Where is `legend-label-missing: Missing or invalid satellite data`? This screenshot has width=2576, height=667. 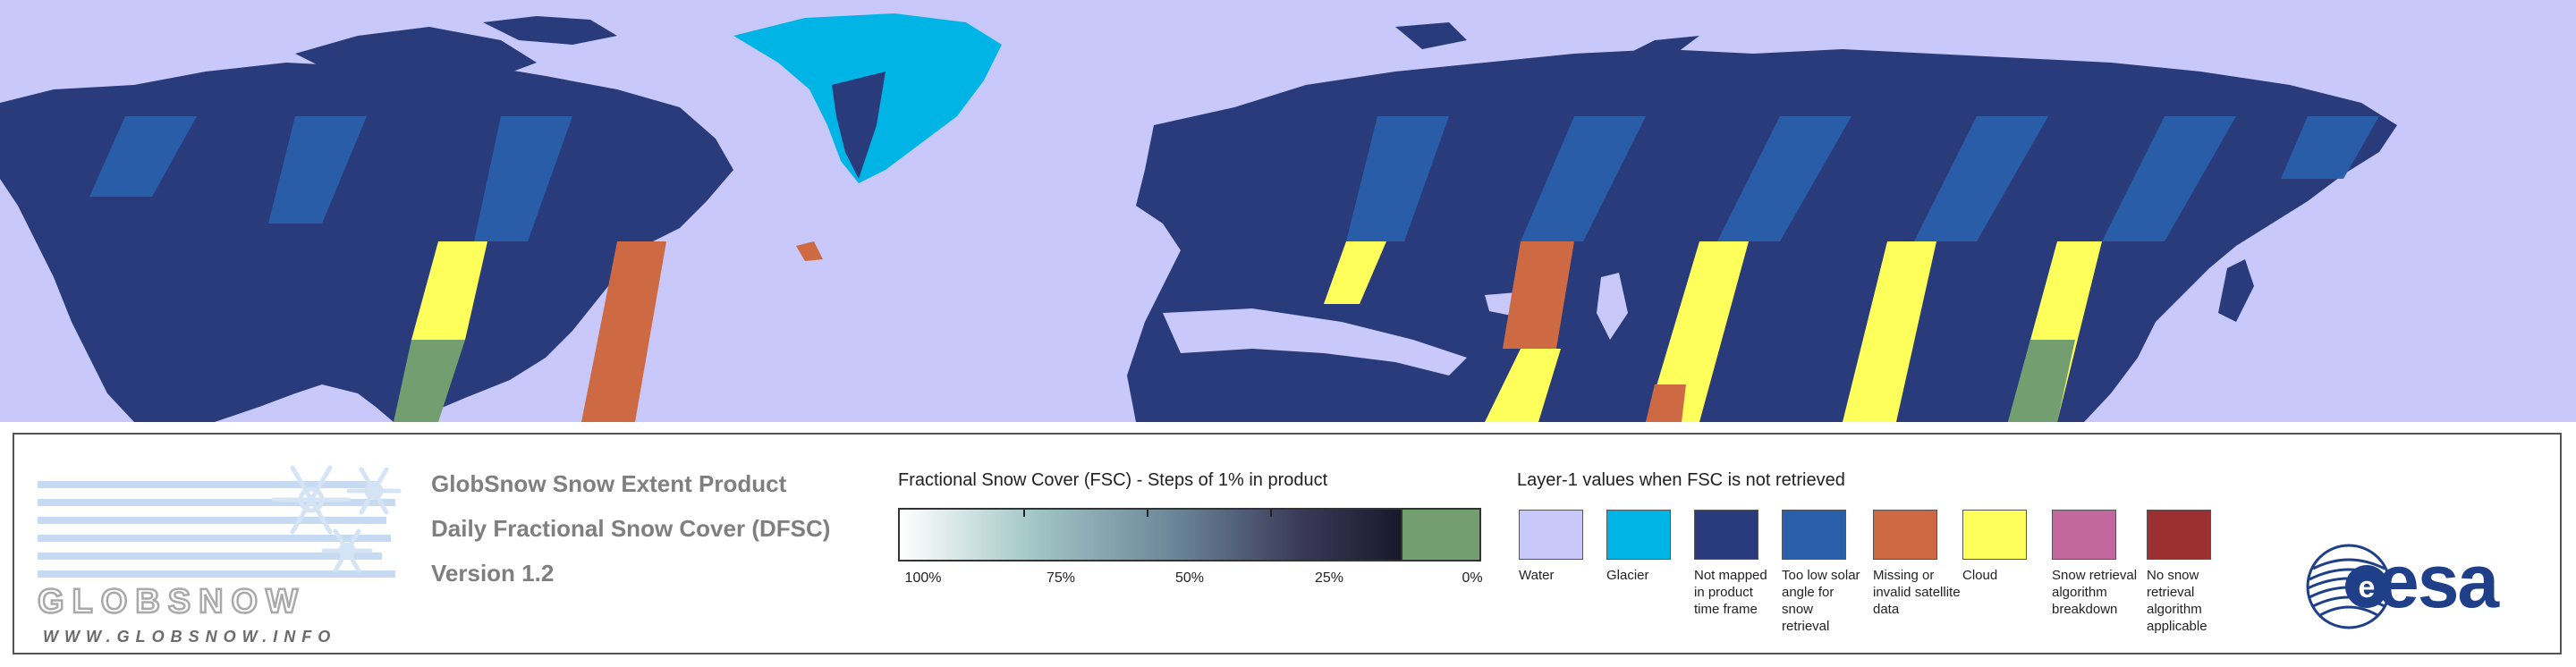
legend-label-missing: Missing or invalid satellite data is located at coordinates (1917, 592).